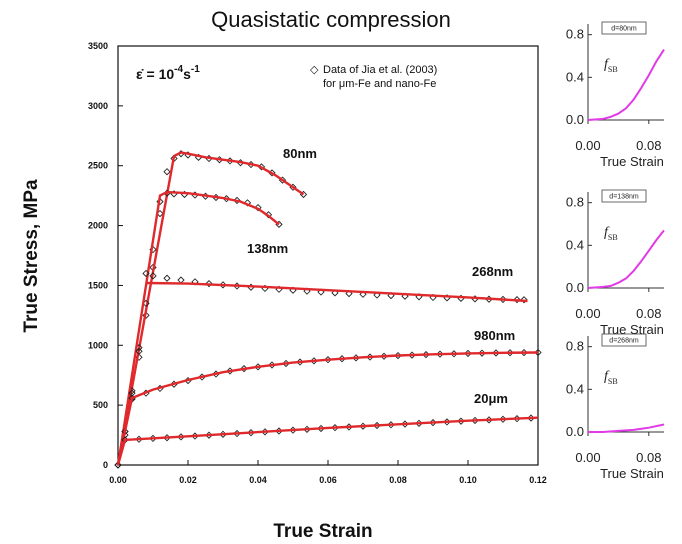 This screenshot has height=544, width=682. What do you see at coordinates (258, 480) in the screenshot?
I see `x-tick-label: 0.04` at bounding box center [258, 480].